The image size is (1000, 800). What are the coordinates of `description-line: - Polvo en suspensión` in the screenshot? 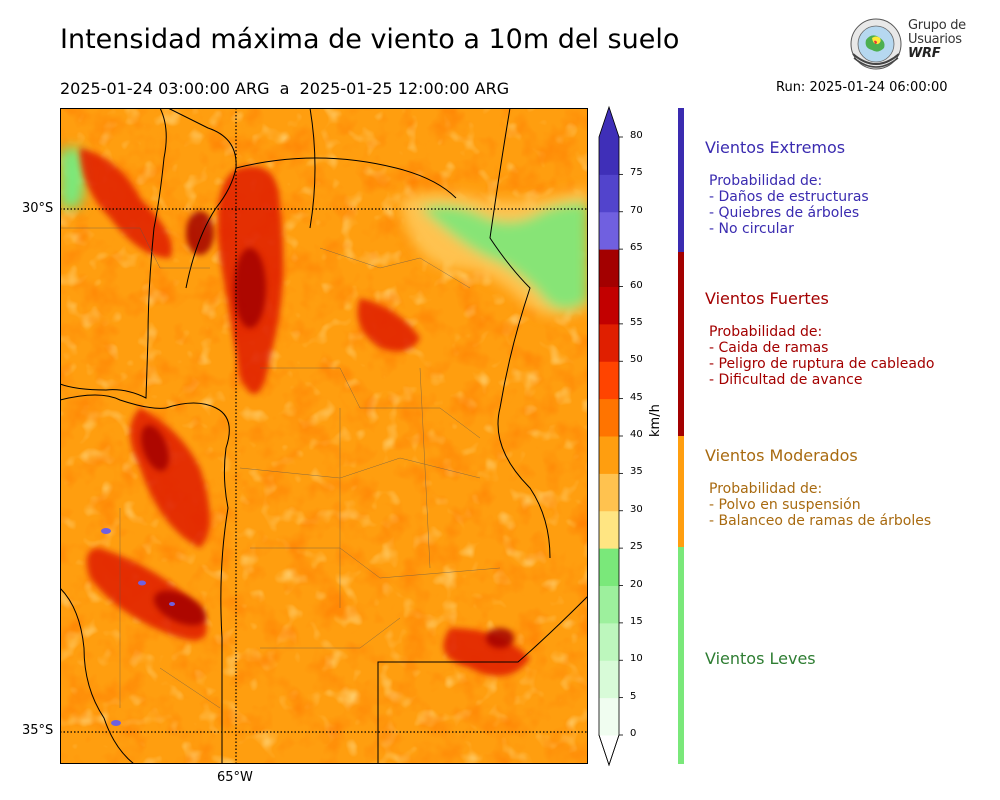 It's located at (785, 505).